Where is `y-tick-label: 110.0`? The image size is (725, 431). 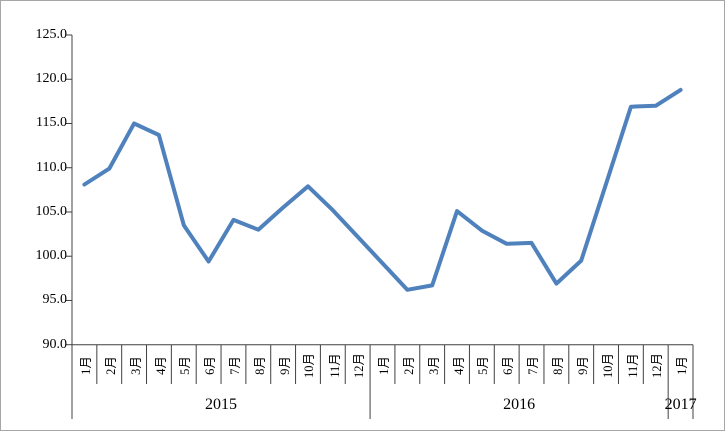 y-tick-label: 110.0 is located at coordinates (51, 167).